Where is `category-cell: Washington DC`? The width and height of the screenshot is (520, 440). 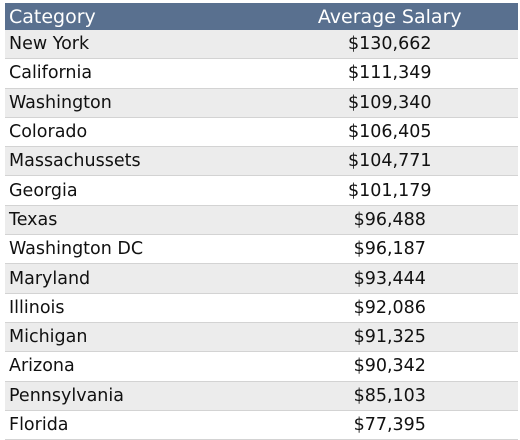 category-cell: Washington DC is located at coordinates (133, 249).